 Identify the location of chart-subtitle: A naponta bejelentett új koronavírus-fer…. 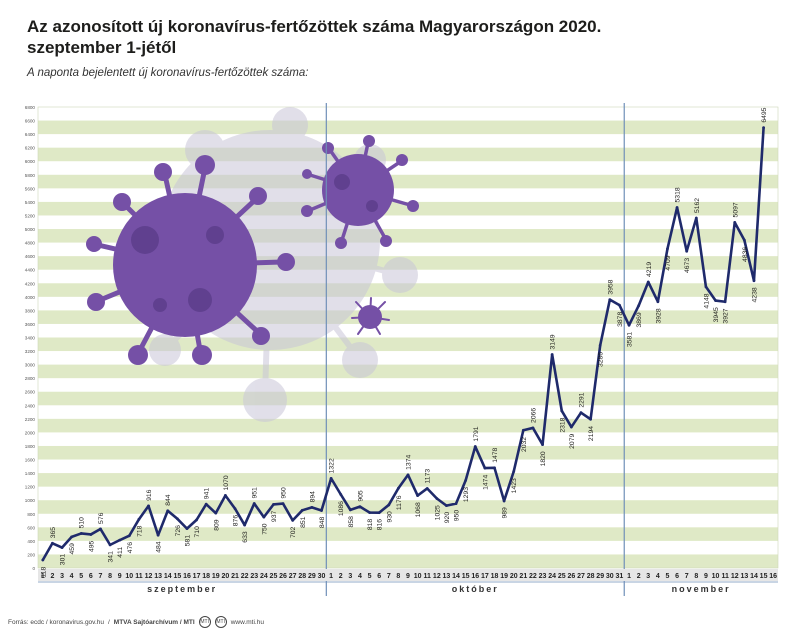
(168, 73).